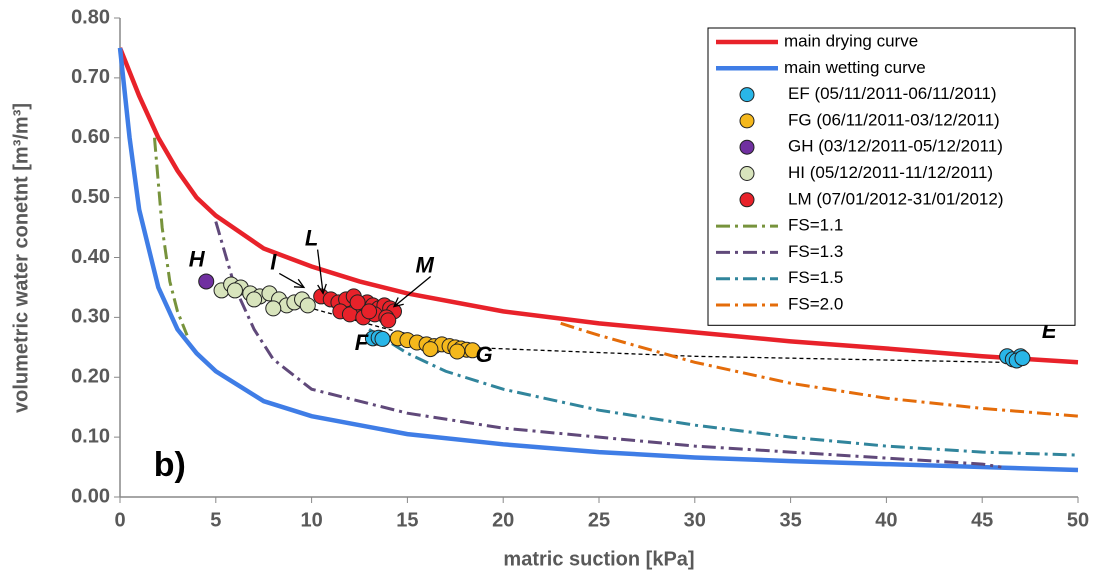 This screenshot has width=1098, height=585. What do you see at coordinates (815, 303) in the screenshot?
I see `legend-label: FS=2.0` at bounding box center [815, 303].